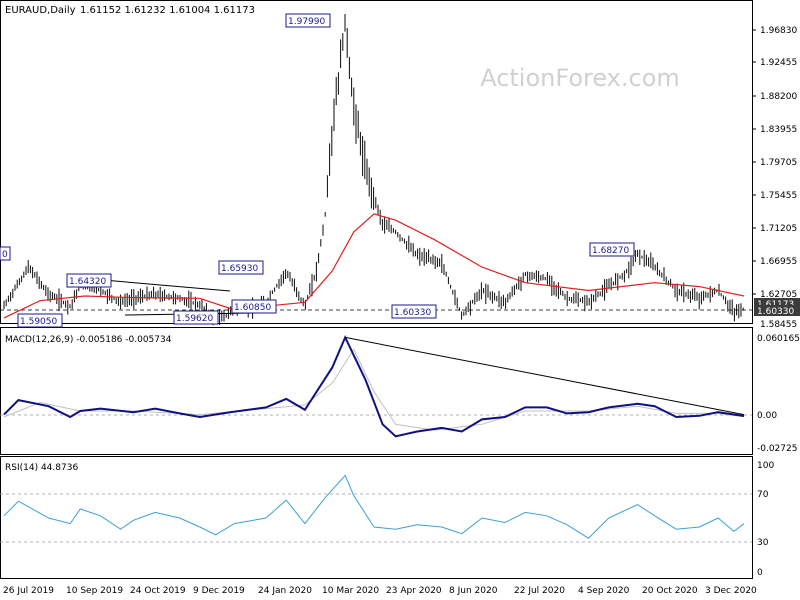 Image resolution: width=800 pixels, height=600 pixels. I want to click on price-tick-label: 1.96830, so click(778, 31).